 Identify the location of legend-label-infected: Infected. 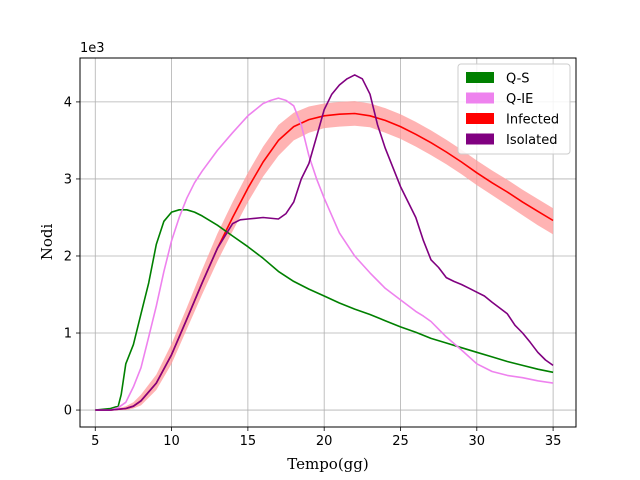
(532, 120).